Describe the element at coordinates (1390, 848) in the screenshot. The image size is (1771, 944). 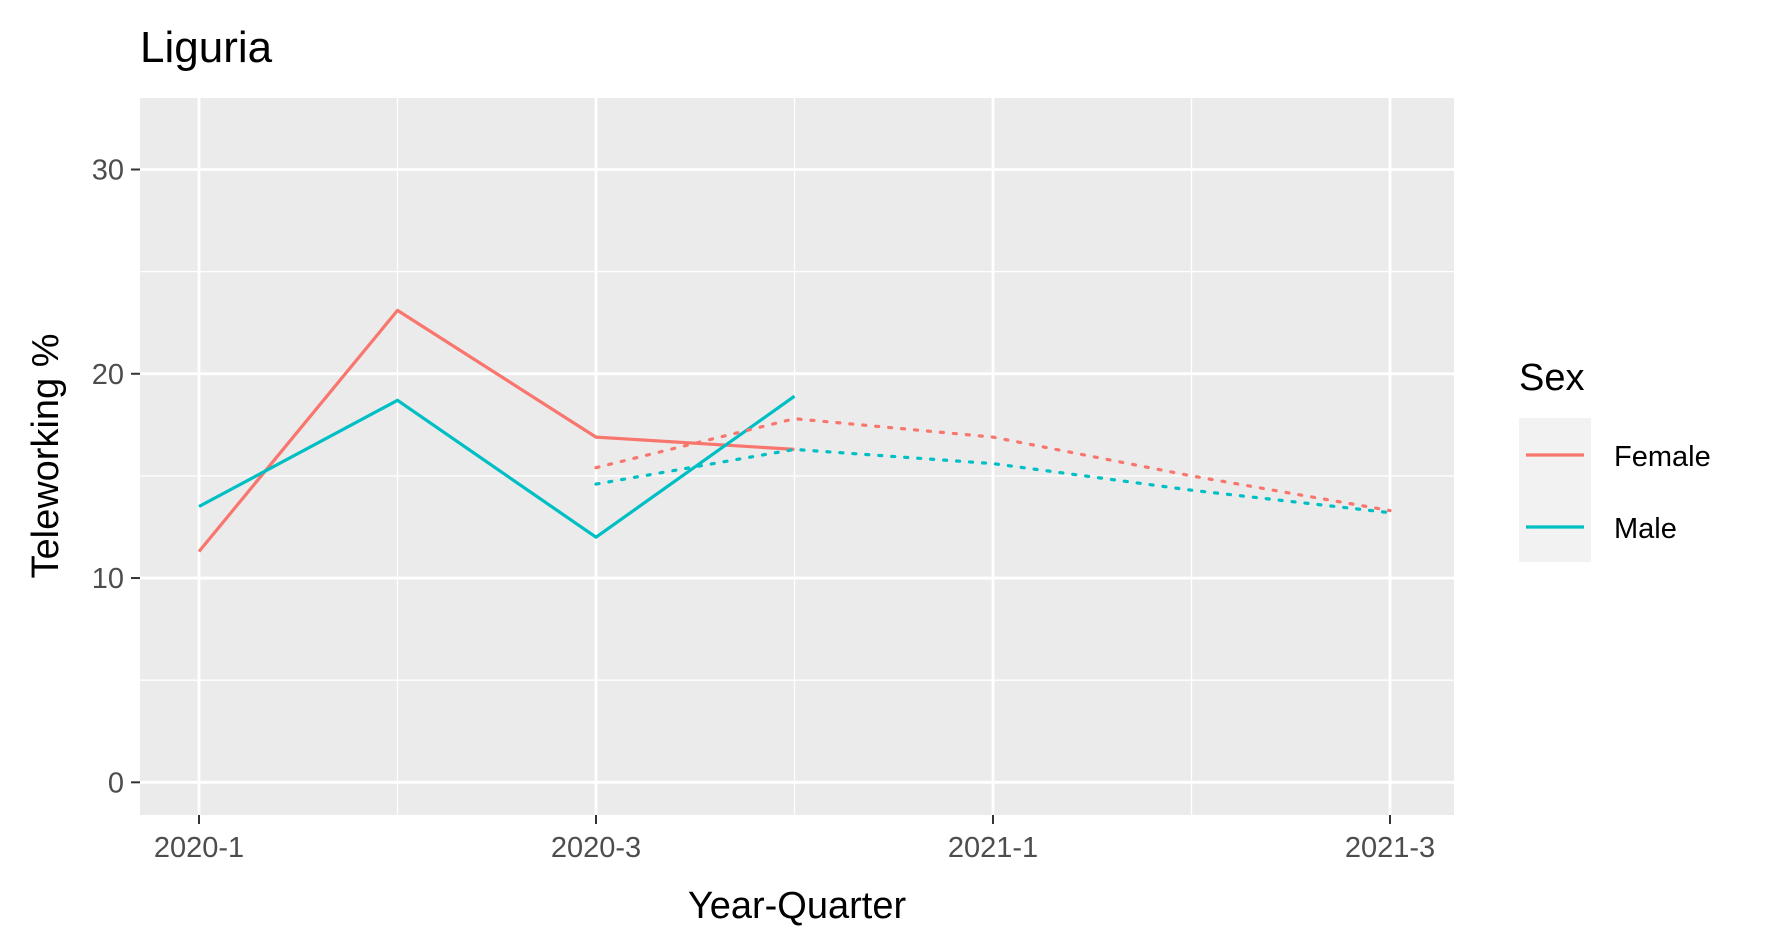
I see `x-tick-label: 2021-3` at that location.